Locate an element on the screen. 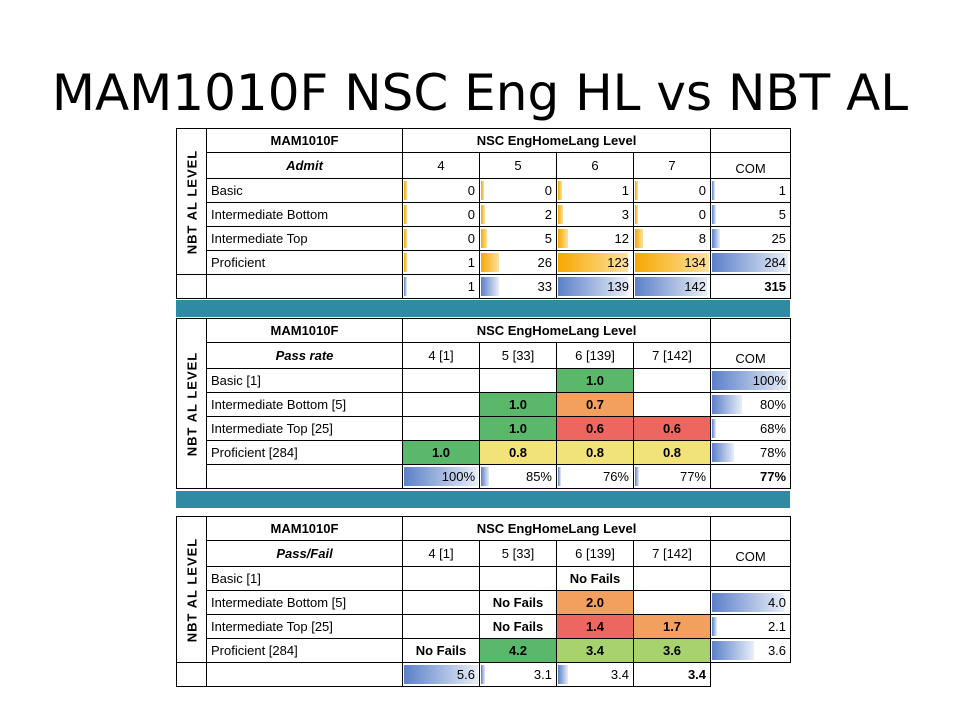 The height and width of the screenshot is (720, 960). ratio-cell: 2.0 is located at coordinates (595, 602).